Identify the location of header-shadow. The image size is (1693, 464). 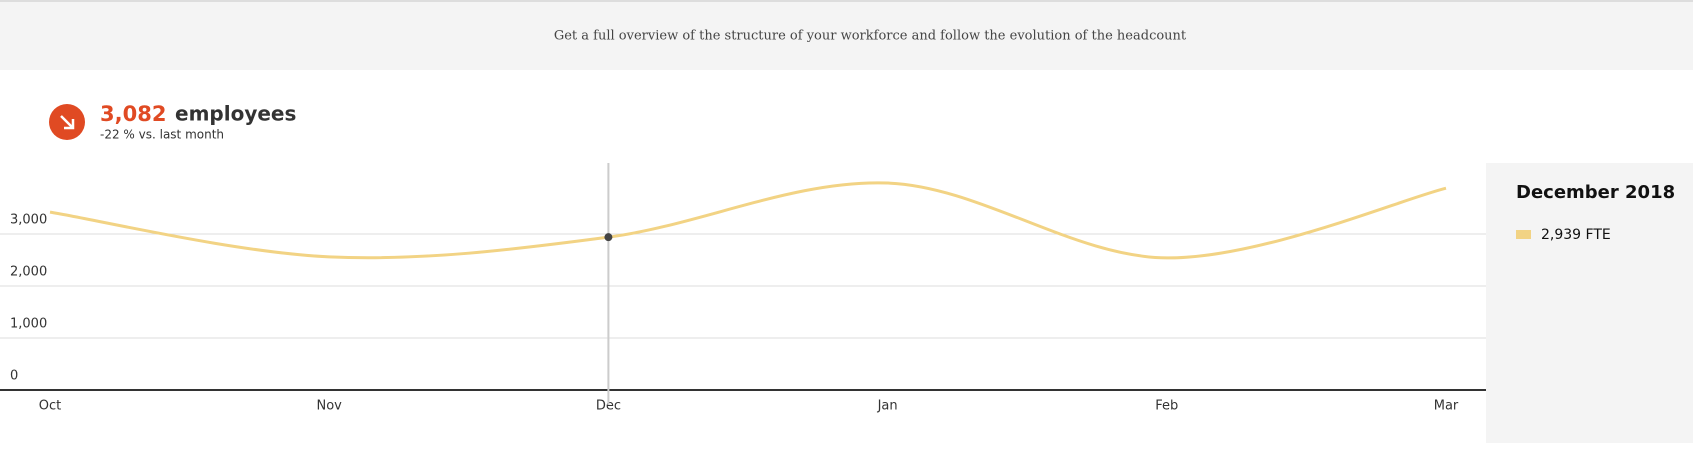
(846, 1).